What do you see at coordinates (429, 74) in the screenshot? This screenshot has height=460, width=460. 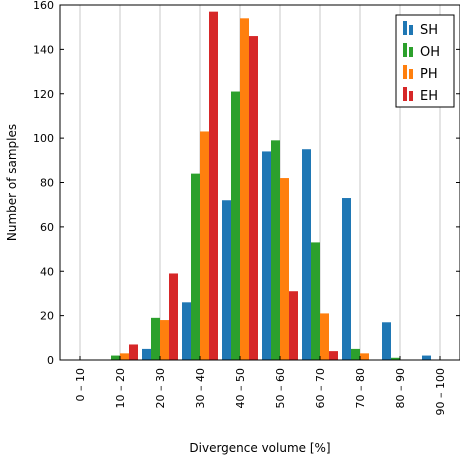 I see `legend-label-ph: PH` at bounding box center [429, 74].